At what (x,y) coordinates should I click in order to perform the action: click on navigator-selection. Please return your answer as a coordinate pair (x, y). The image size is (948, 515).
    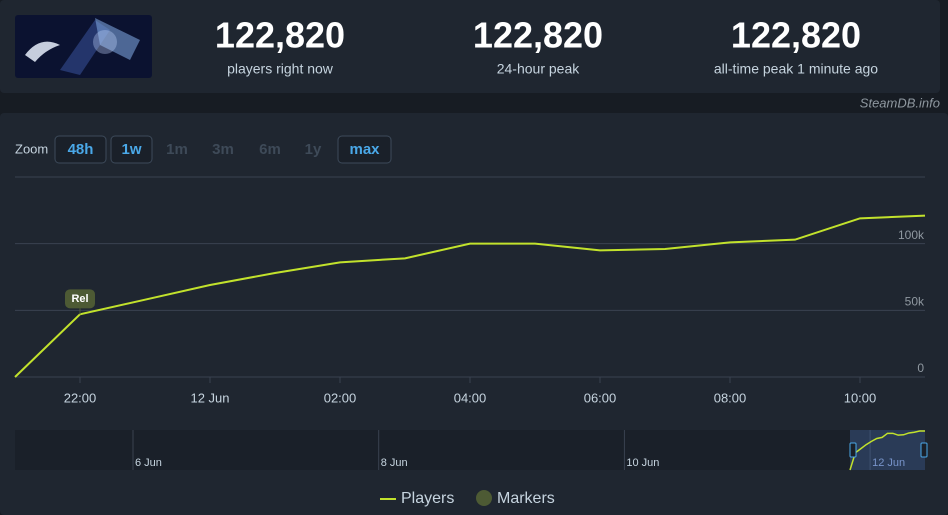
    Looking at the image, I should click on (887, 450).